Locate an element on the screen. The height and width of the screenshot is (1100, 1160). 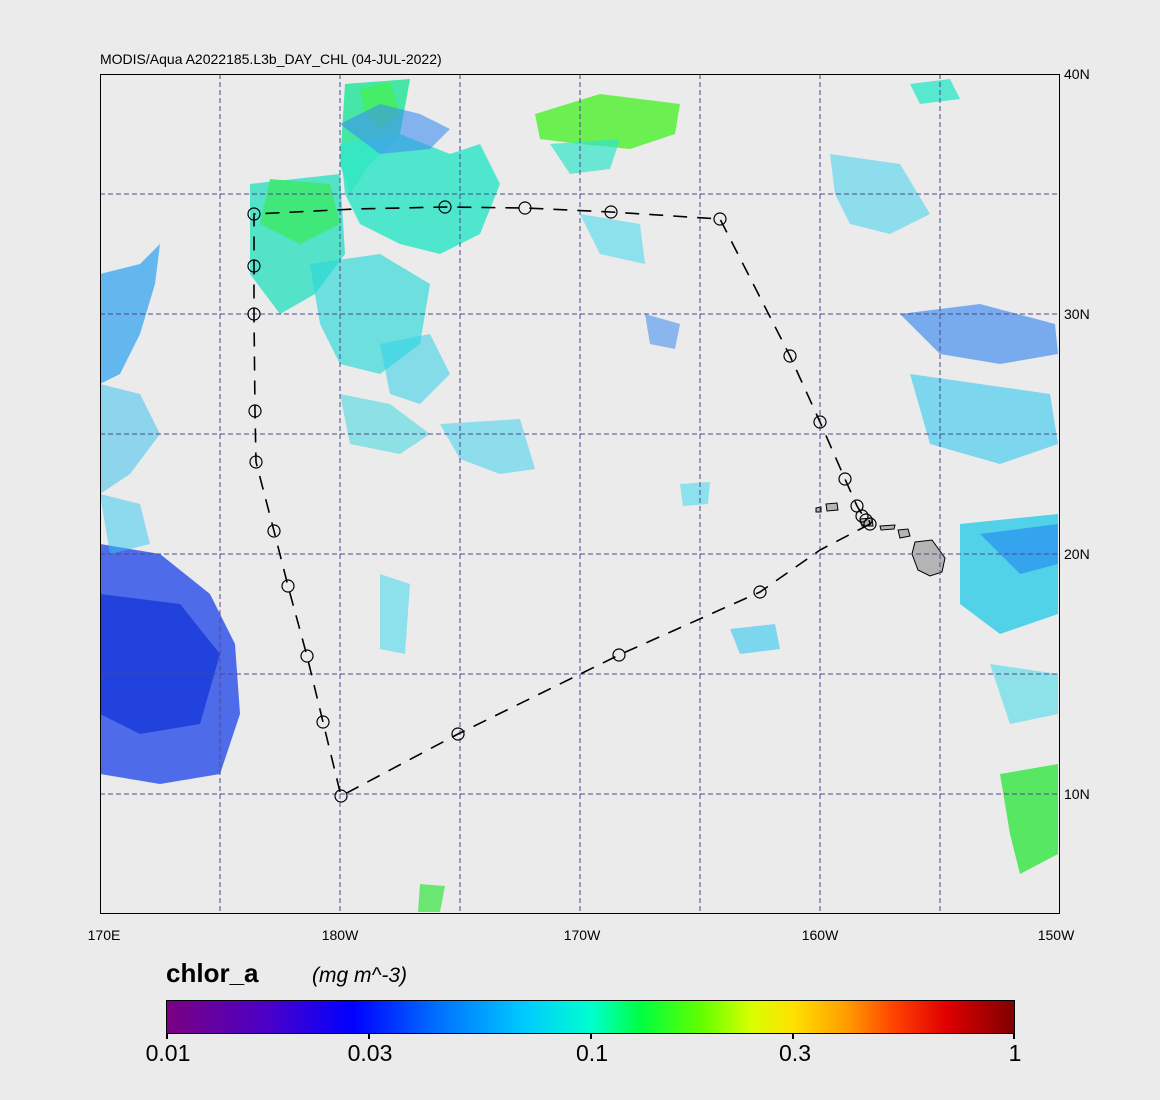
colorbar-variable-name: chlor_a is located at coordinates (212, 973).